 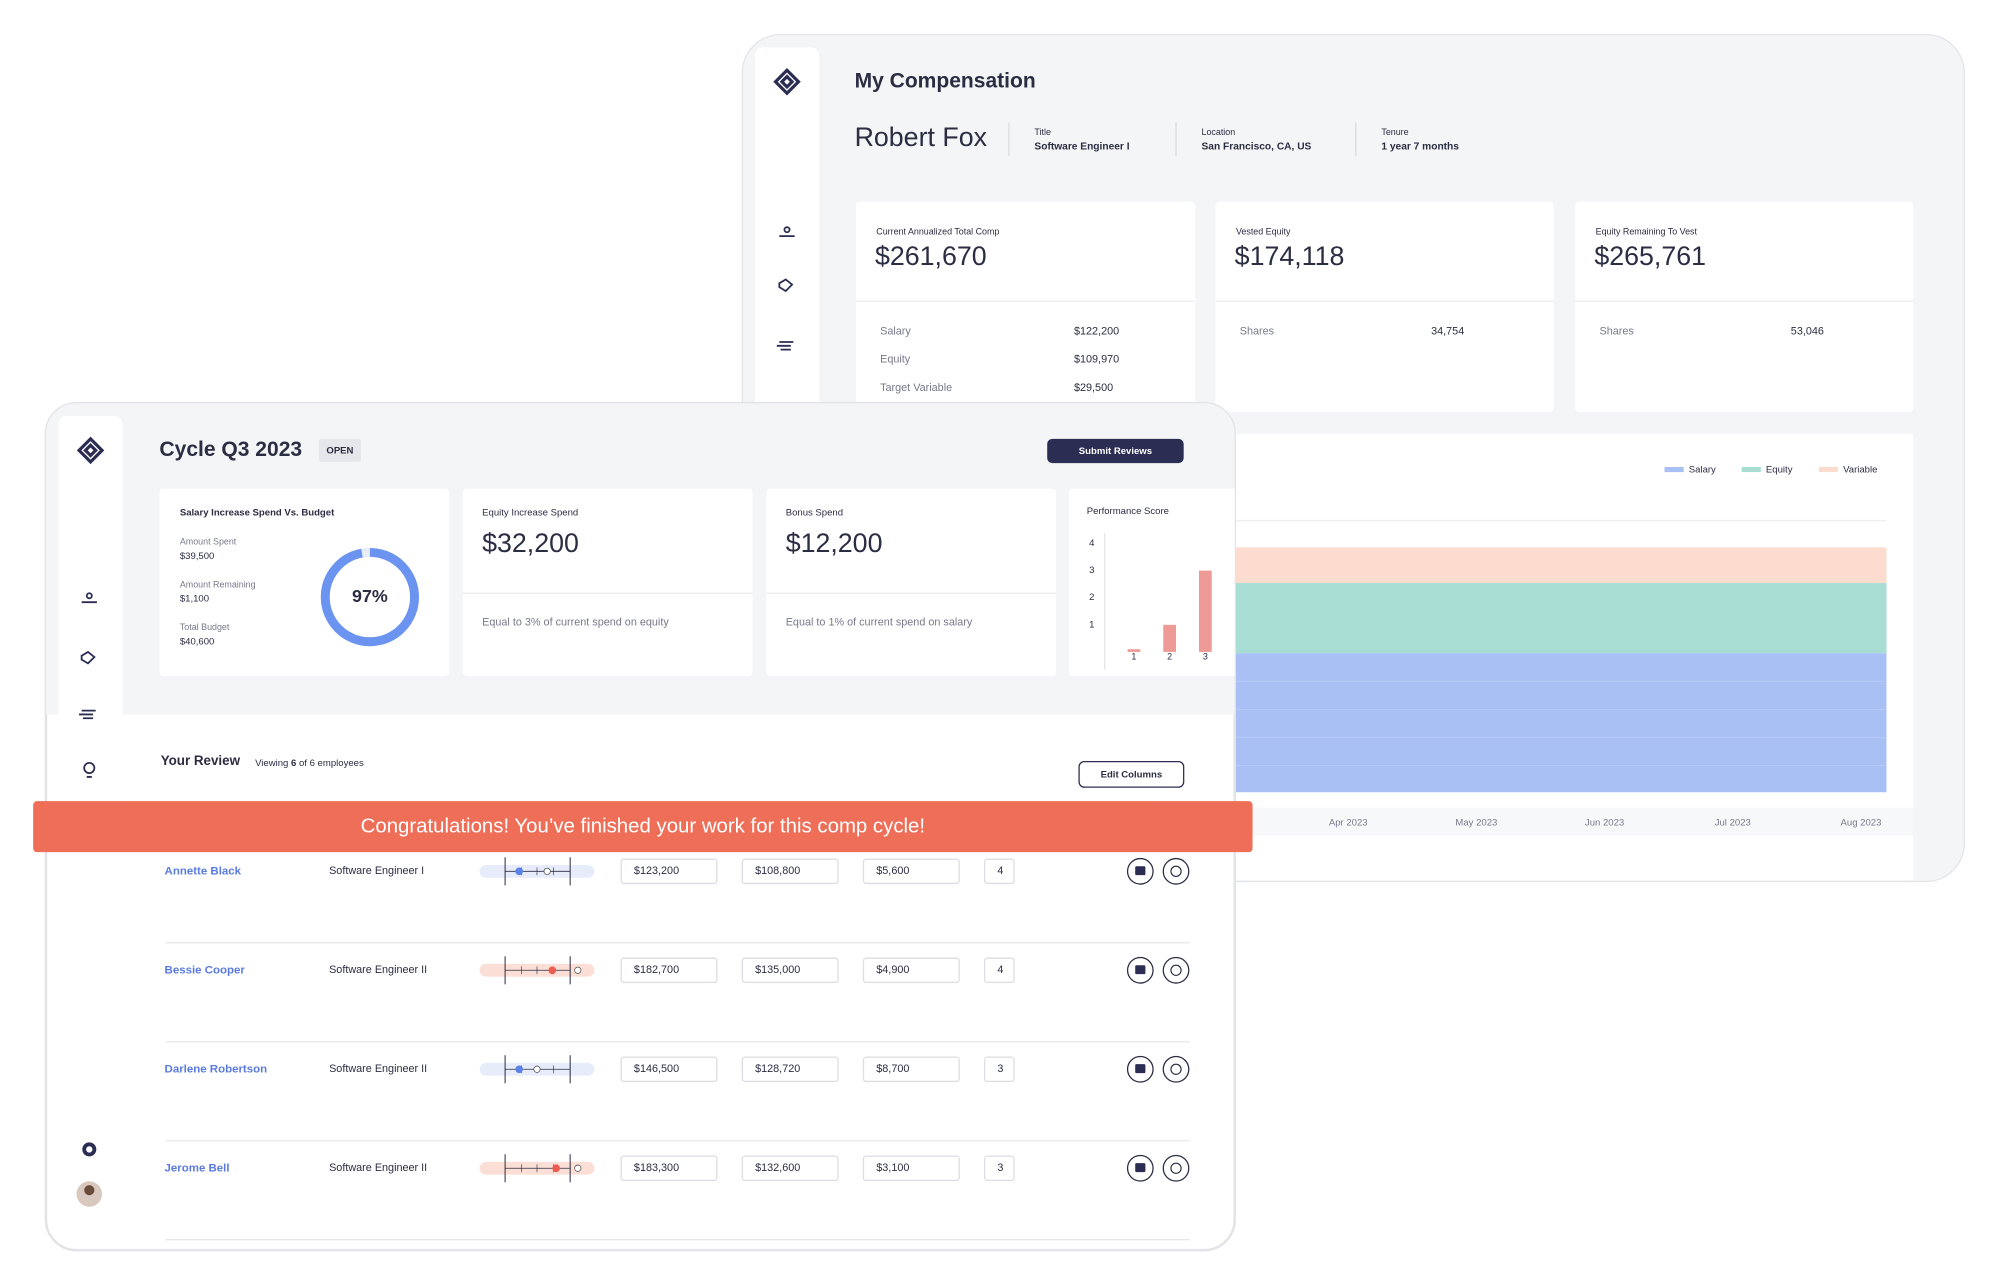 I want to click on card-label: Equity Remaining To Vest, so click(x=1647, y=232).